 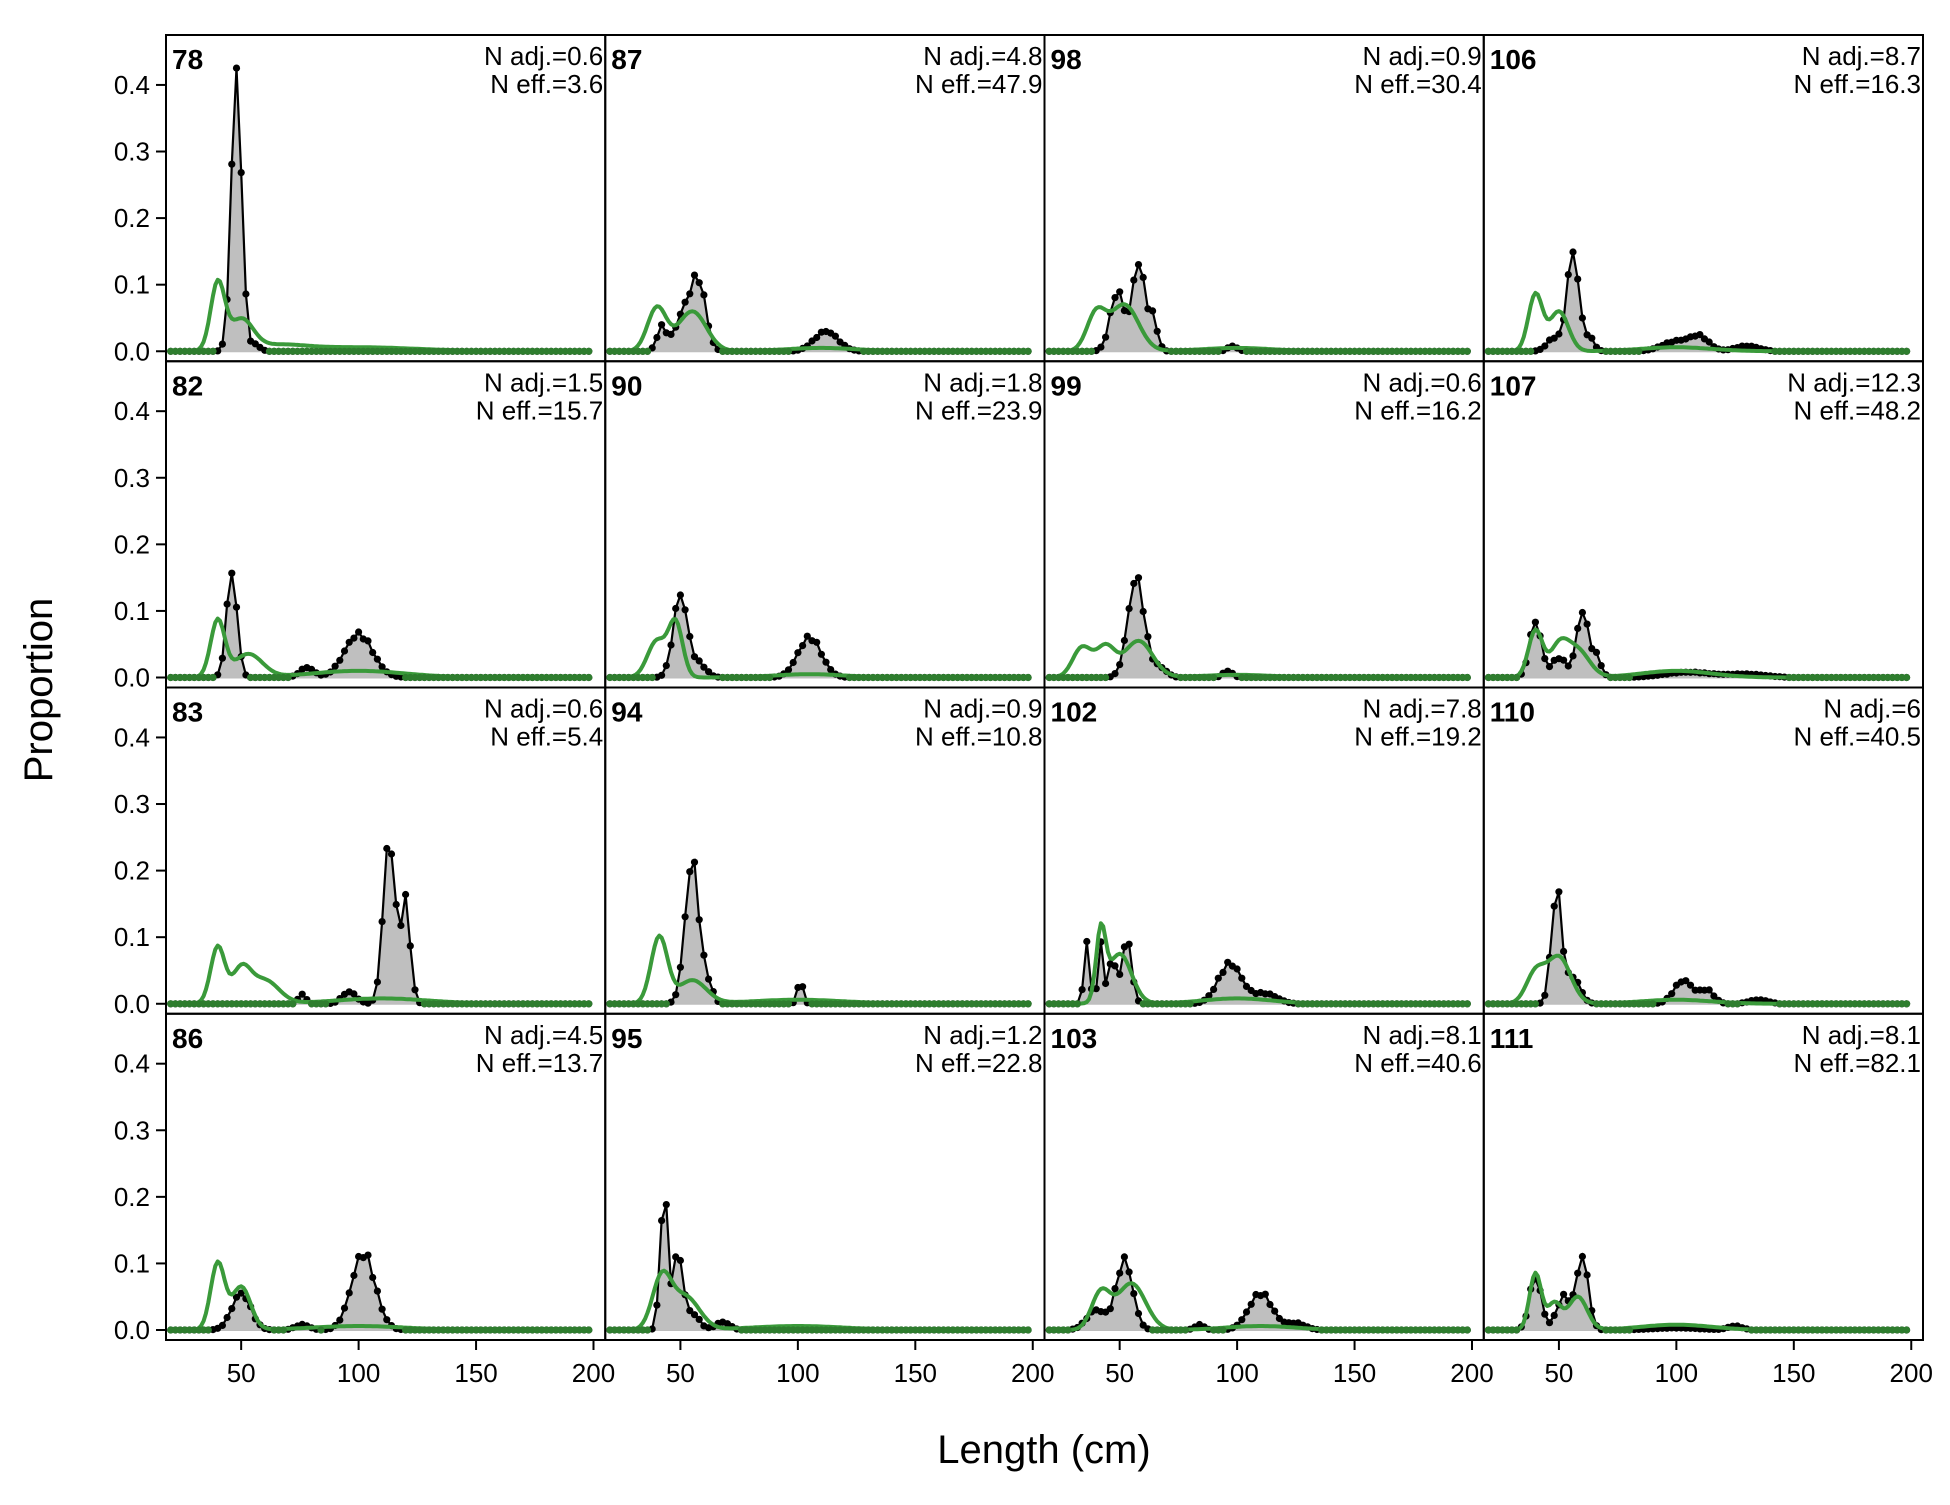 I want to click on x-tick-label: 100, so click(x=1236, y=1373).